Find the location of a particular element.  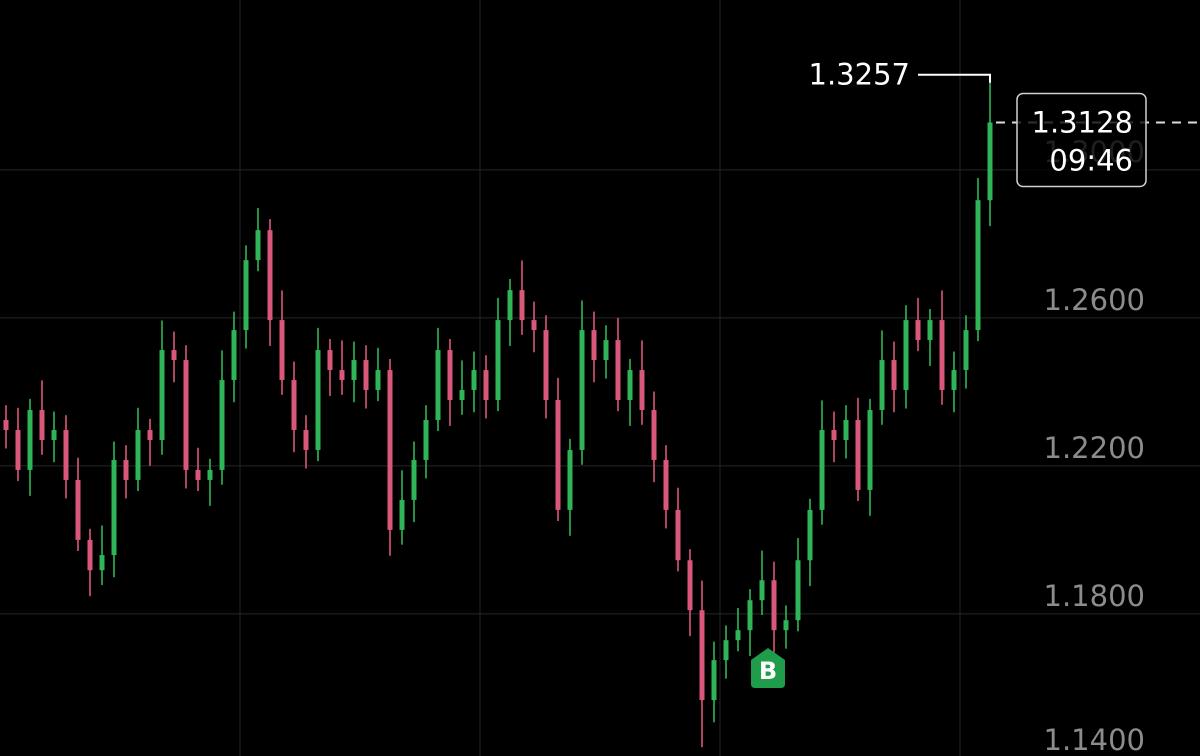

y-tick-label: 1.1400 is located at coordinates (1094, 739).